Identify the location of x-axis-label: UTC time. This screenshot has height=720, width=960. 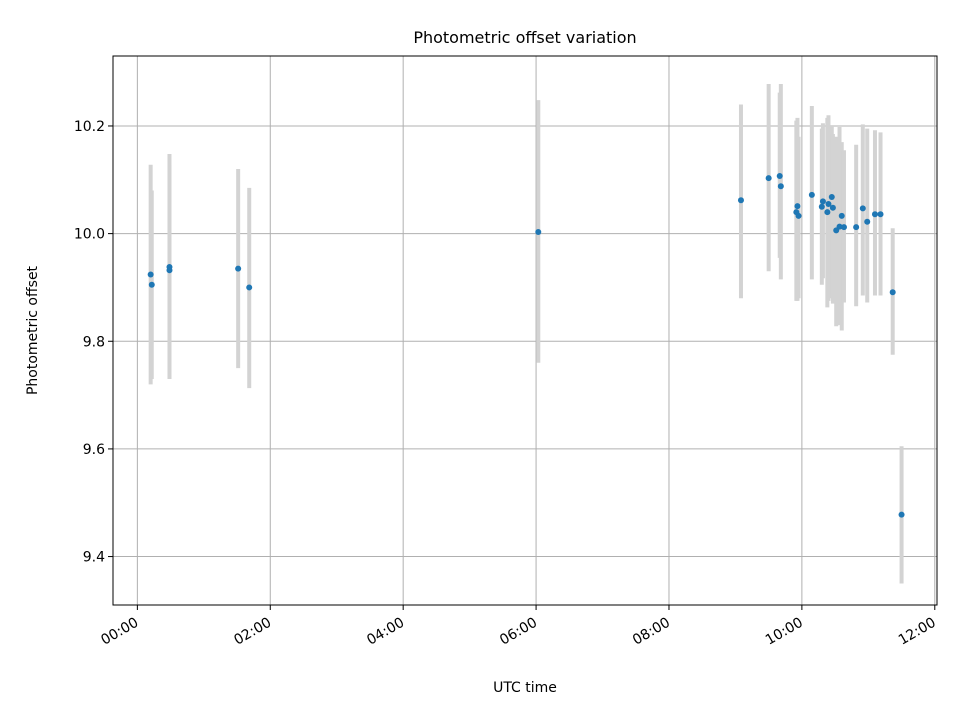
(525, 688).